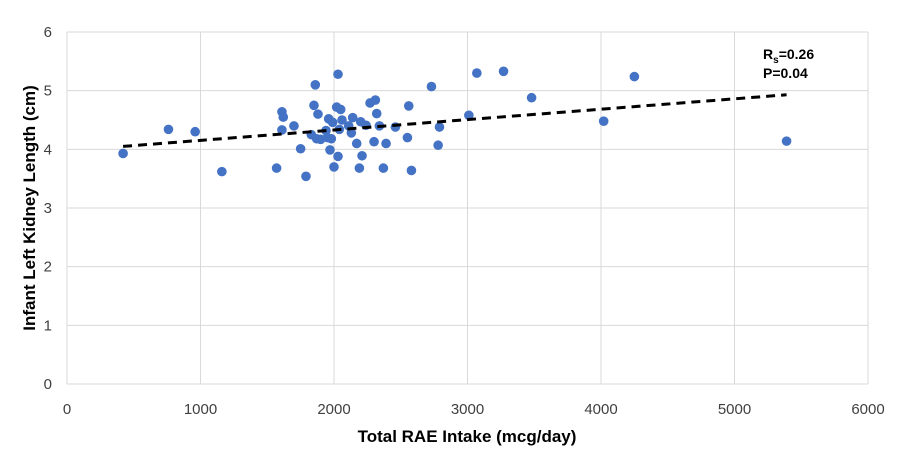  I want to click on r-subscript: s, so click(776, 60).